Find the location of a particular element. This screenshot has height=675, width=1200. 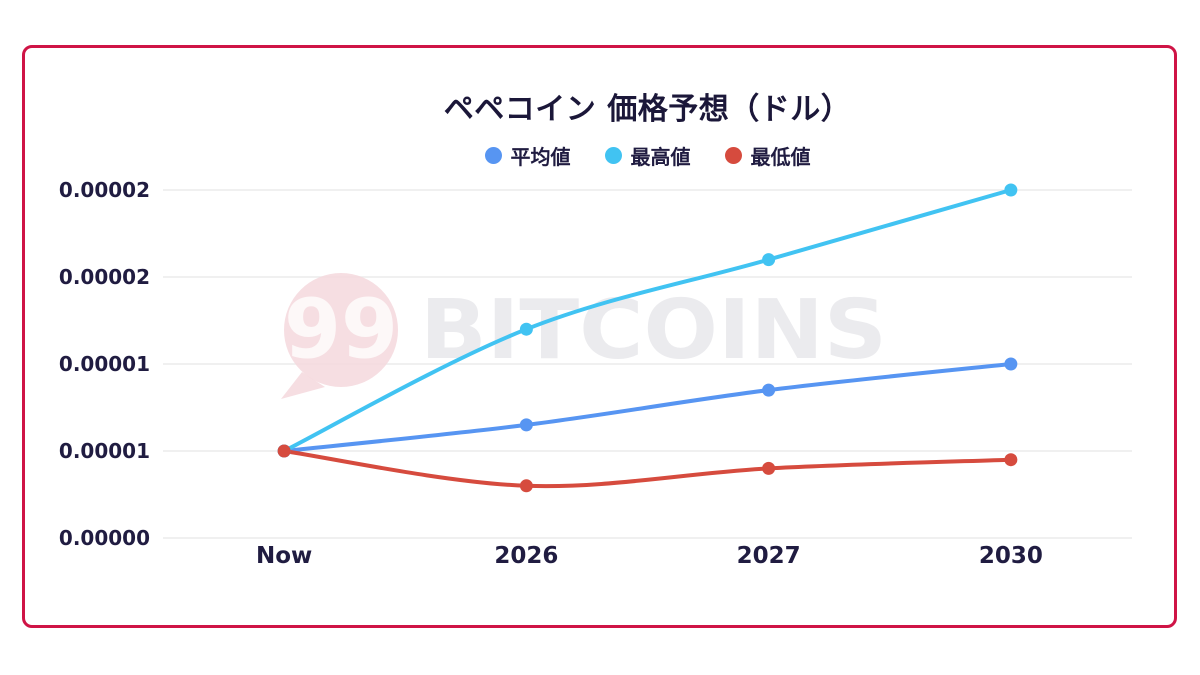

watermark-brand-text: BITCOINS is located at coordinates (653, 330).